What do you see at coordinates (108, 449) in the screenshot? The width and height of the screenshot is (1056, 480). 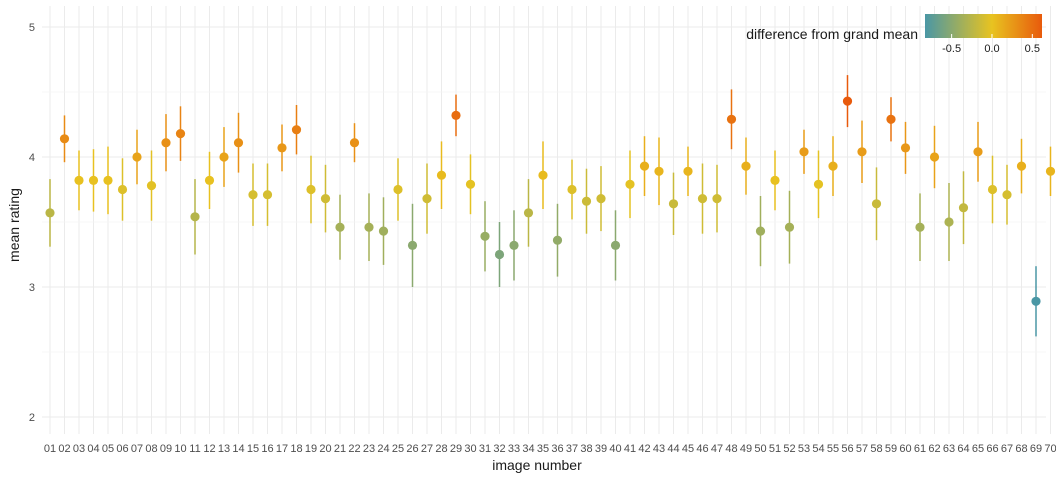 I see `x-tick-label: 05` at bounding box center [108, 449].